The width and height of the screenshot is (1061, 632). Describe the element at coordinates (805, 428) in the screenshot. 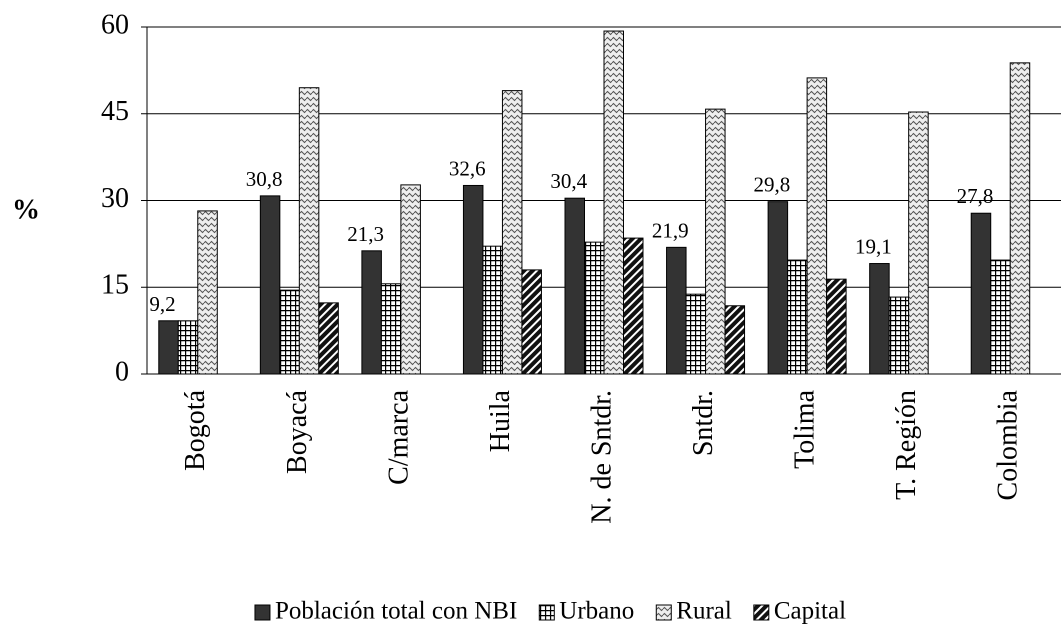

I see `x-tick-label: Tolima` at that location.